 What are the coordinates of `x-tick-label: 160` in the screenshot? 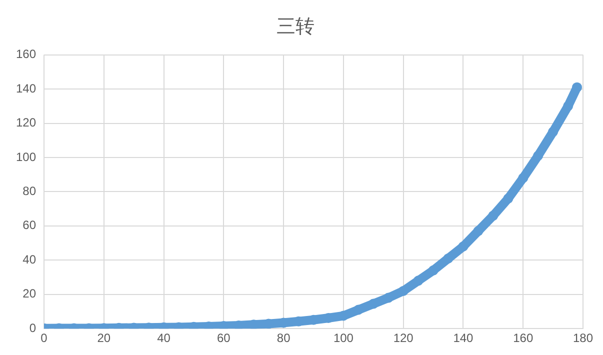 It's located at (523, 338).